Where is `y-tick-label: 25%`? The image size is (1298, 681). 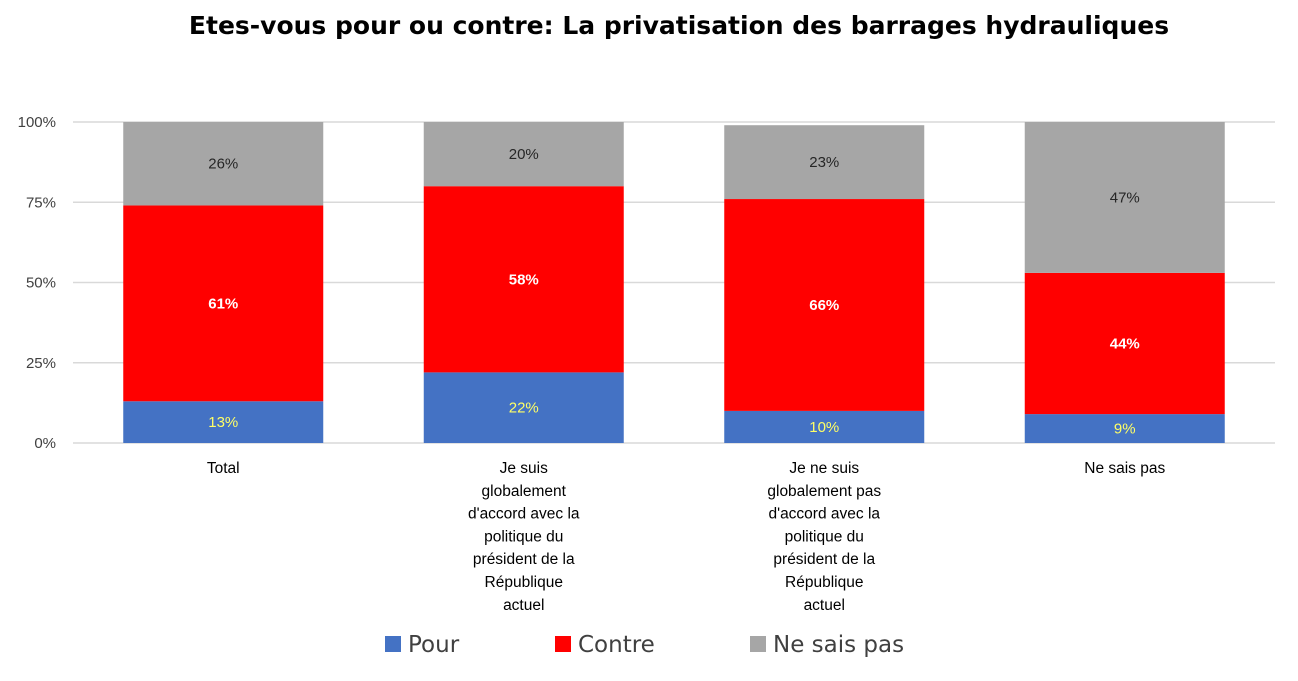
y-tick-label: 25% is located at coordinates (41, 363).